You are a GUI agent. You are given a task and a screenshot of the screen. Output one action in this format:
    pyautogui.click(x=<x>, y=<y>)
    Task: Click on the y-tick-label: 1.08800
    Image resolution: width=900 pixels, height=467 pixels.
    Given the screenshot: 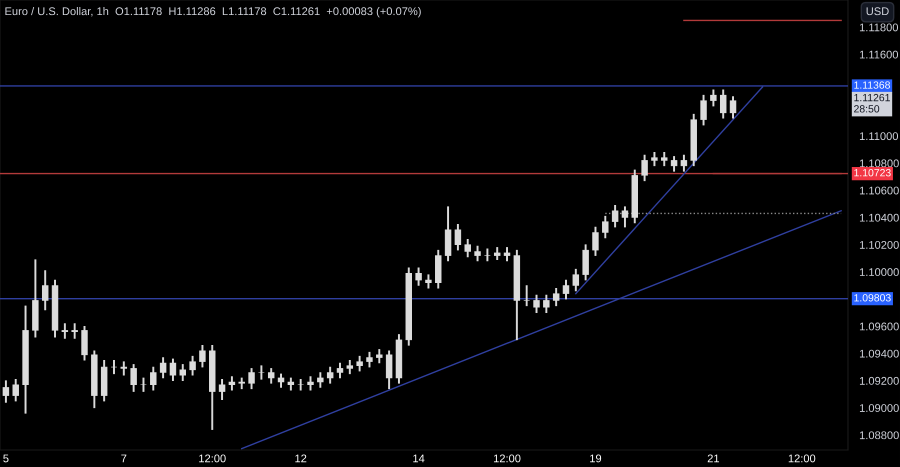 What is the action you would take?
    pyautogui.click(x=879, y=435)
    